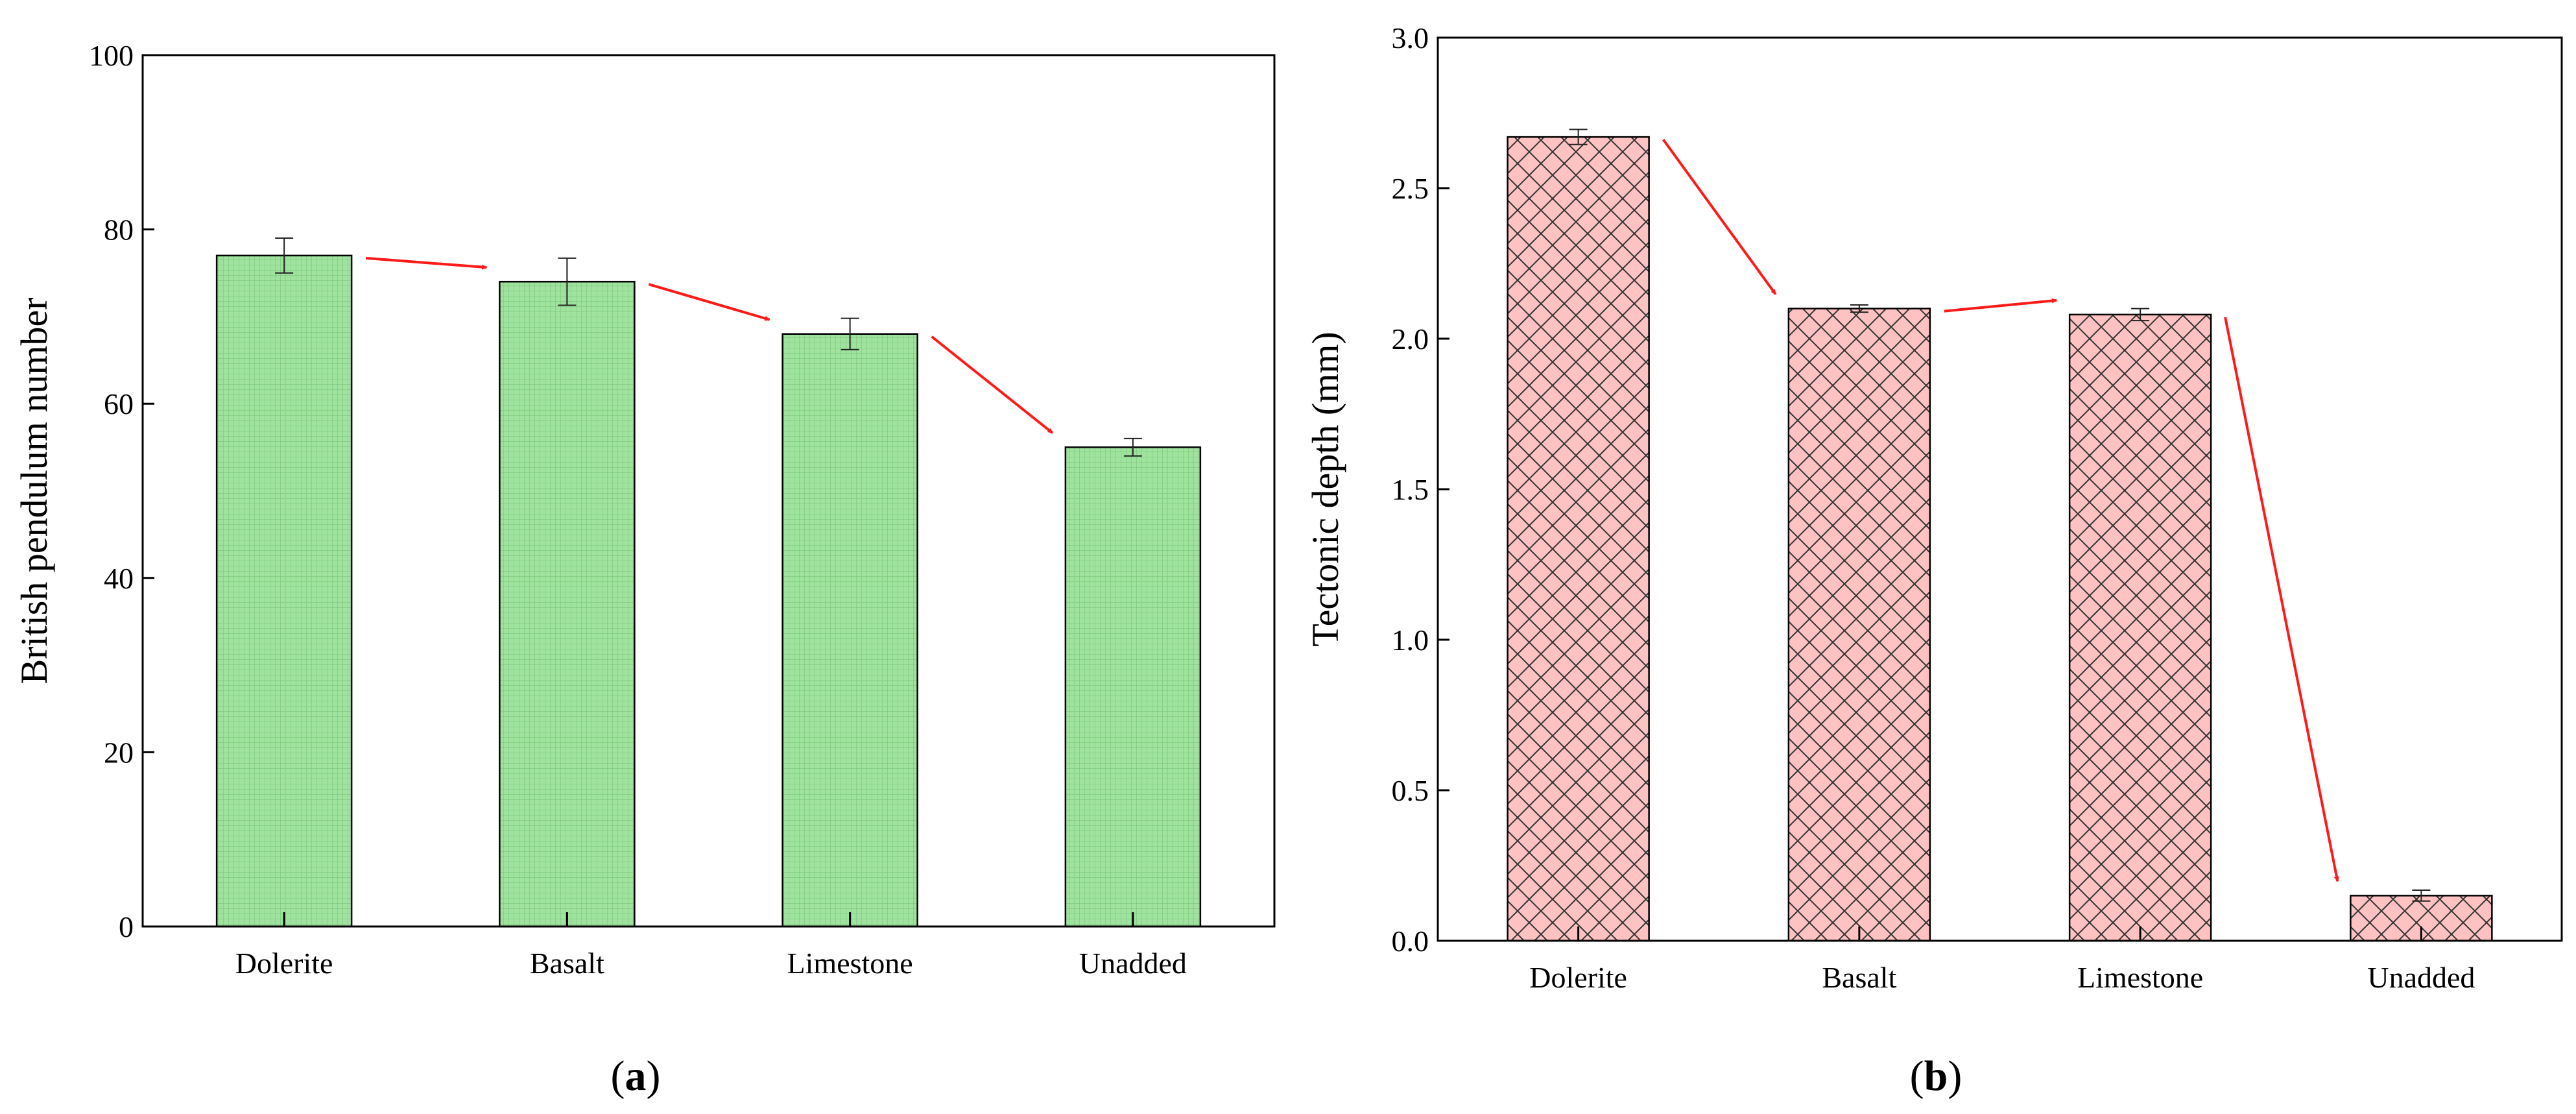  What do you see at coordinates (126, 927) in the screenshot?
I see `y-tick-label: 0` at bounding box center [126, 927].